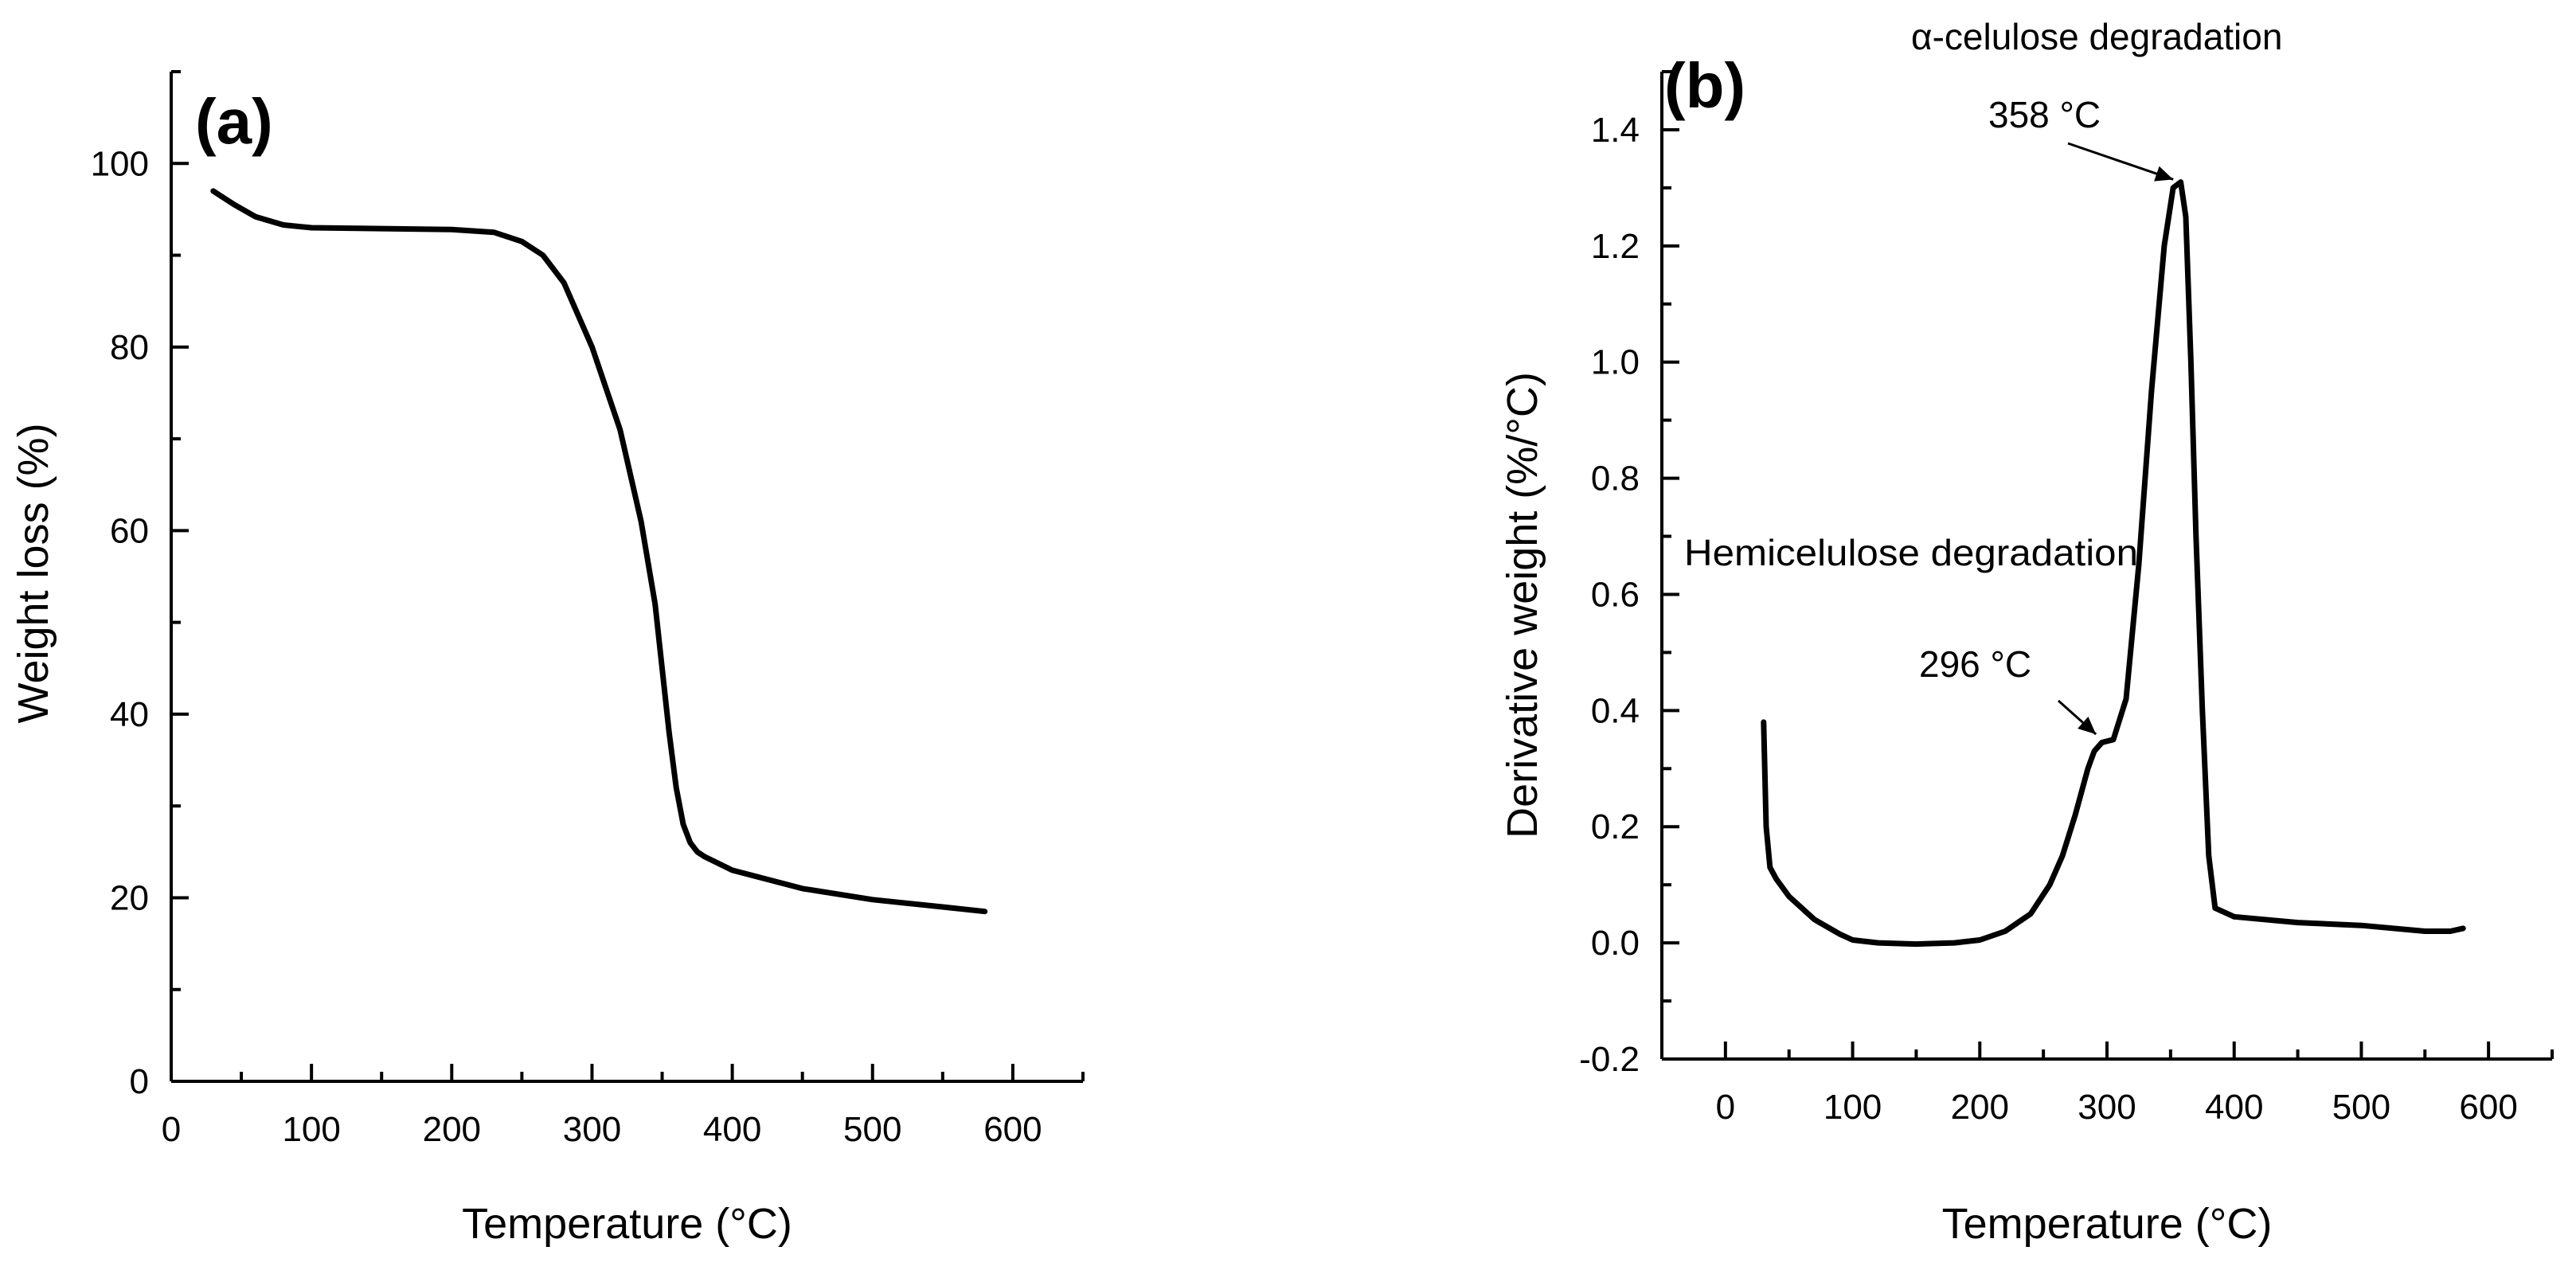 This screenshot has width=2576, height=1278. Describe the element at coordinates (139, 1081) in the screenshot. I see `y-tick-label-a: 0` at that location.